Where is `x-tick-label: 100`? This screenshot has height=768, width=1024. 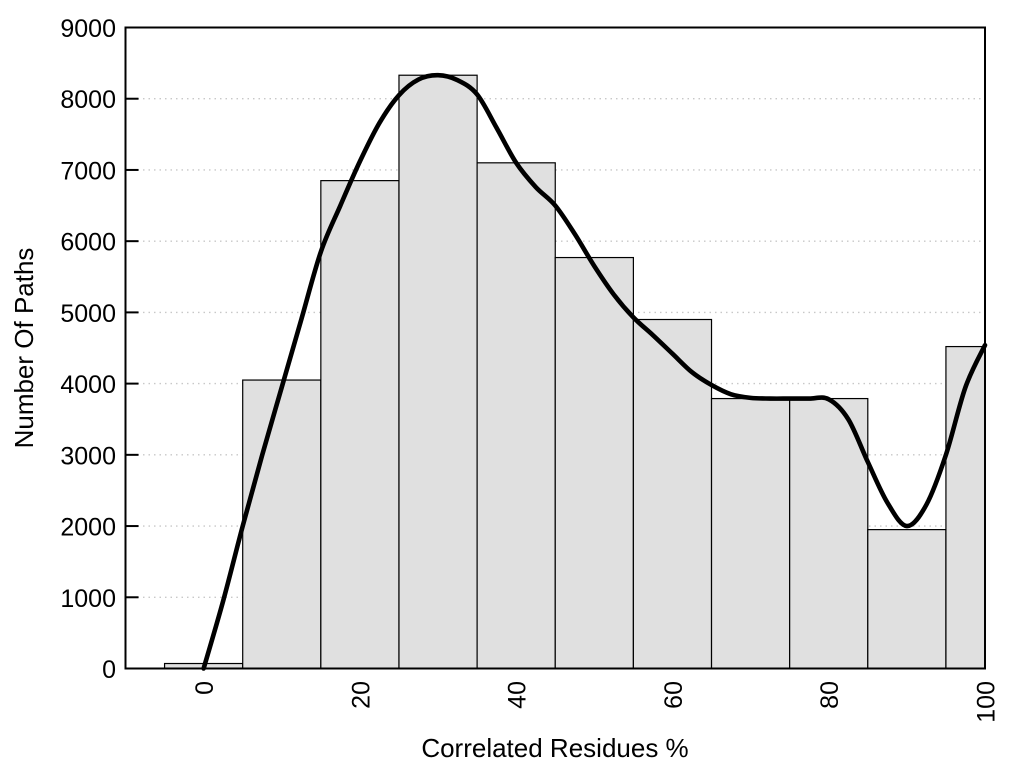
x-tick-label: 100 is located at coordinates (987, 702).